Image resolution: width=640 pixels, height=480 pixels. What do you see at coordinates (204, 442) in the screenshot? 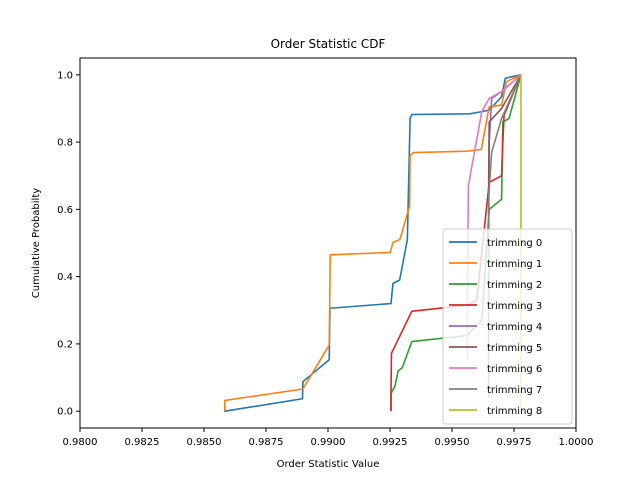
I see `x-tick-label: 0.9850` at bounding box center [204, 442].